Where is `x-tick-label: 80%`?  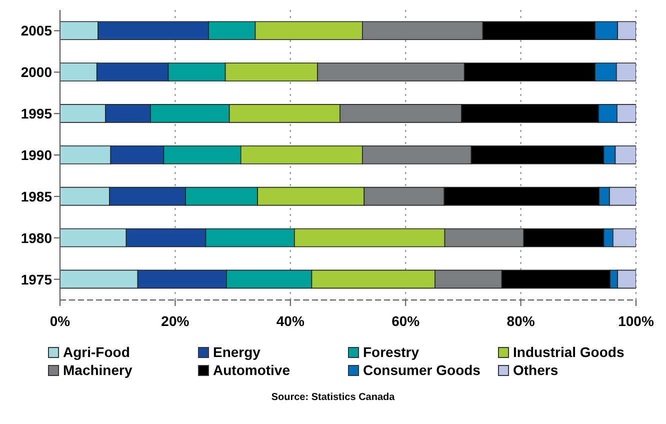 x-tick-label: 80% is located at coordinates (521, 320).